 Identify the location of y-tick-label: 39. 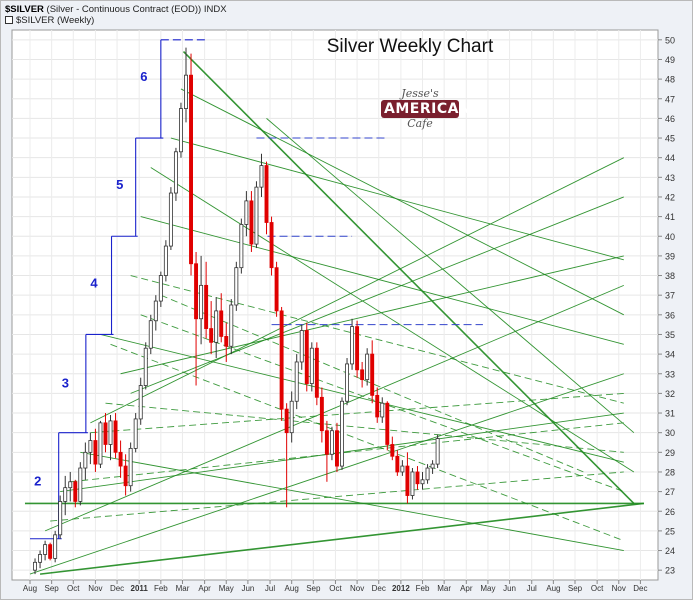
(670, 256).